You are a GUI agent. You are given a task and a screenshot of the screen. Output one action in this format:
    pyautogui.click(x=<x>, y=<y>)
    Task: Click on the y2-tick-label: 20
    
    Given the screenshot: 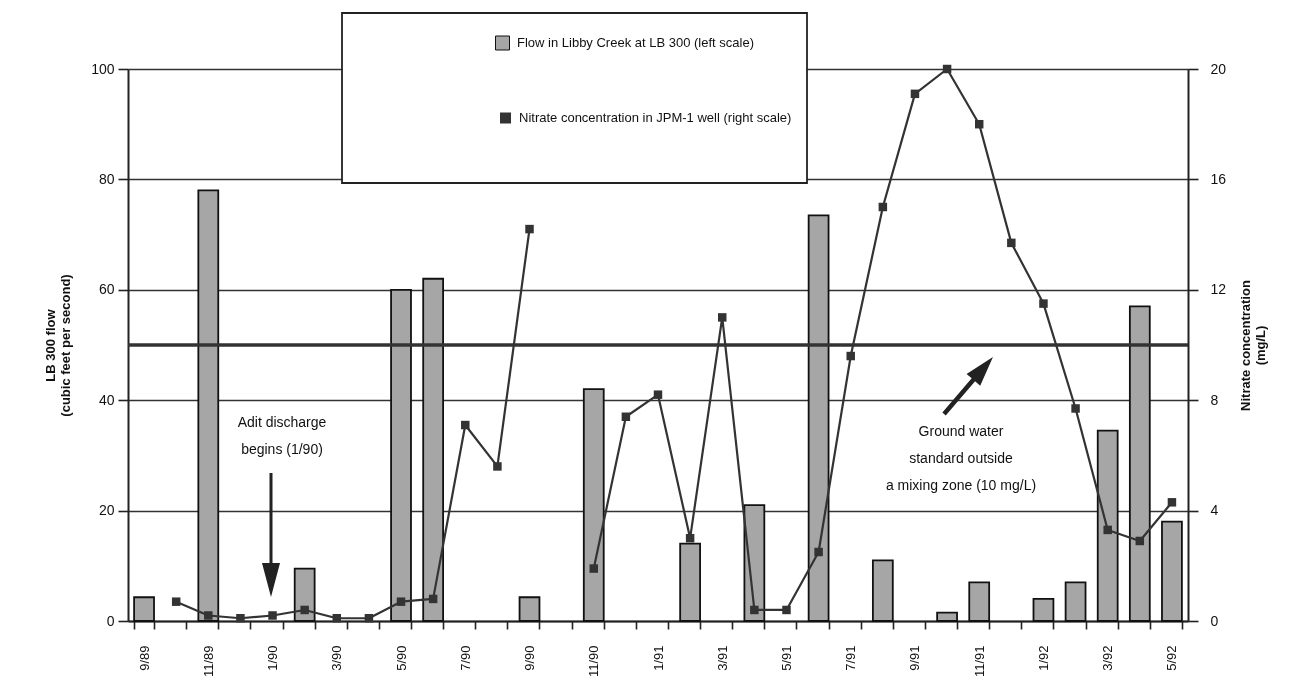 What is the action you would take?
    pyautogui.click(x=1218, y=68)
    